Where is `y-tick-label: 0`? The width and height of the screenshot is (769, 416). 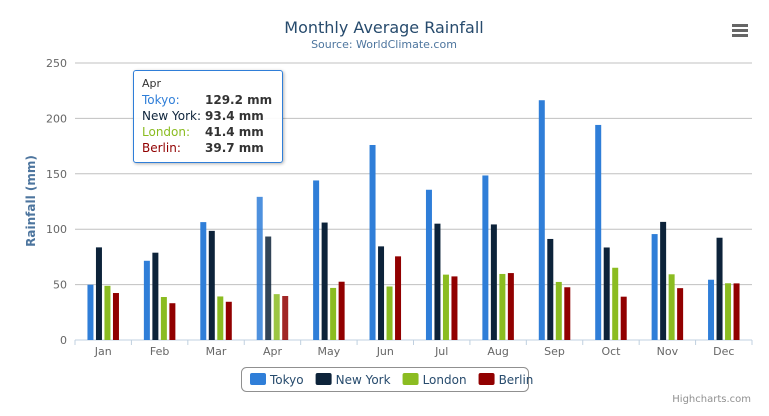
y-tick-label: 0 is located at coordinates (63, 340).